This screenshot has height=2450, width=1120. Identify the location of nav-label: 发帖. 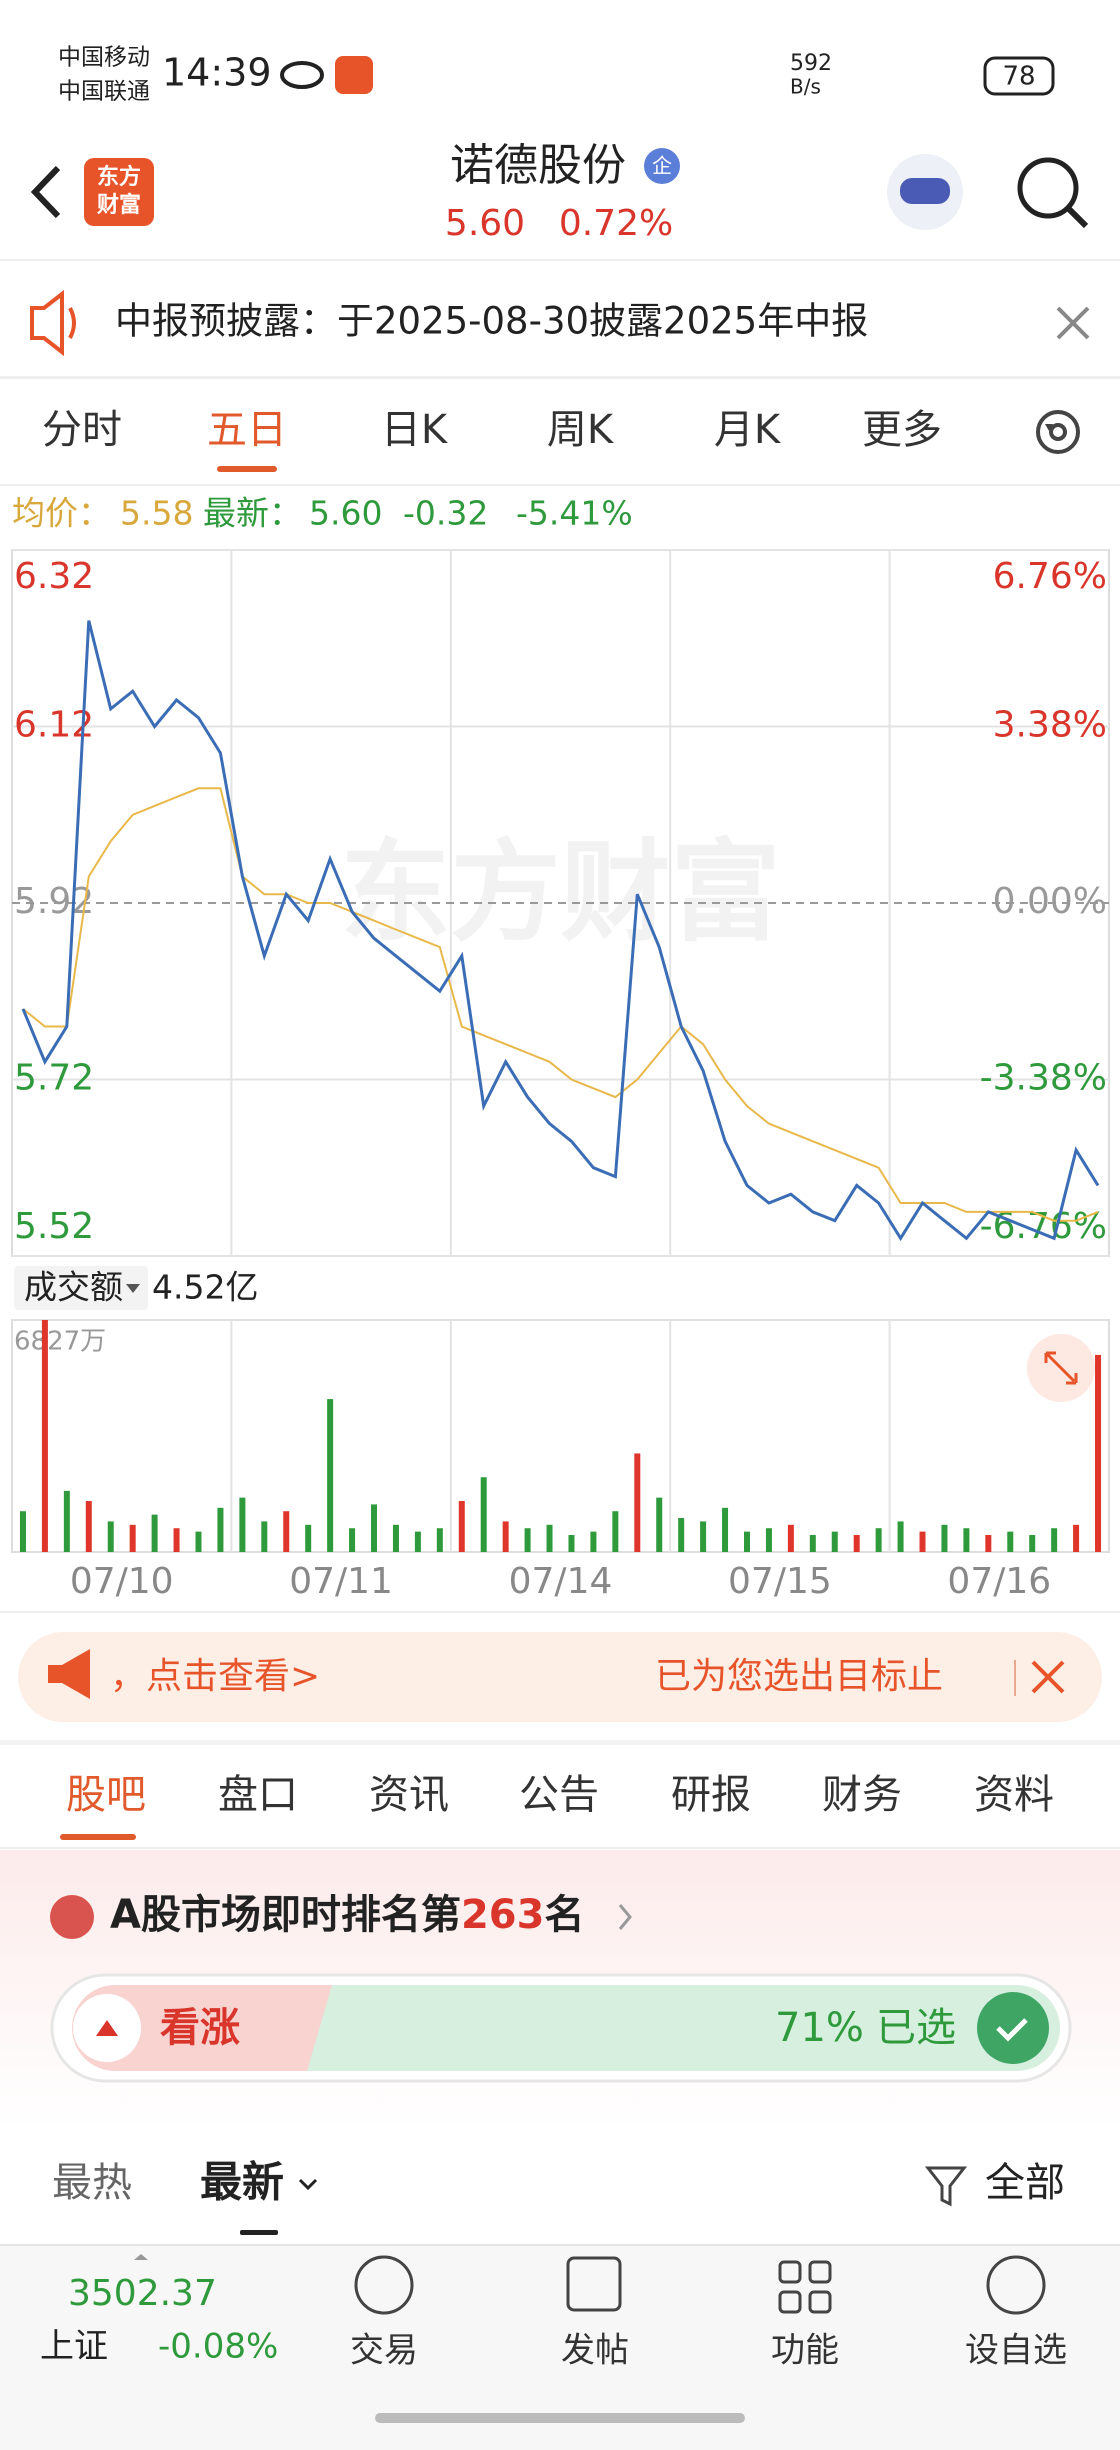
(595, 2351).